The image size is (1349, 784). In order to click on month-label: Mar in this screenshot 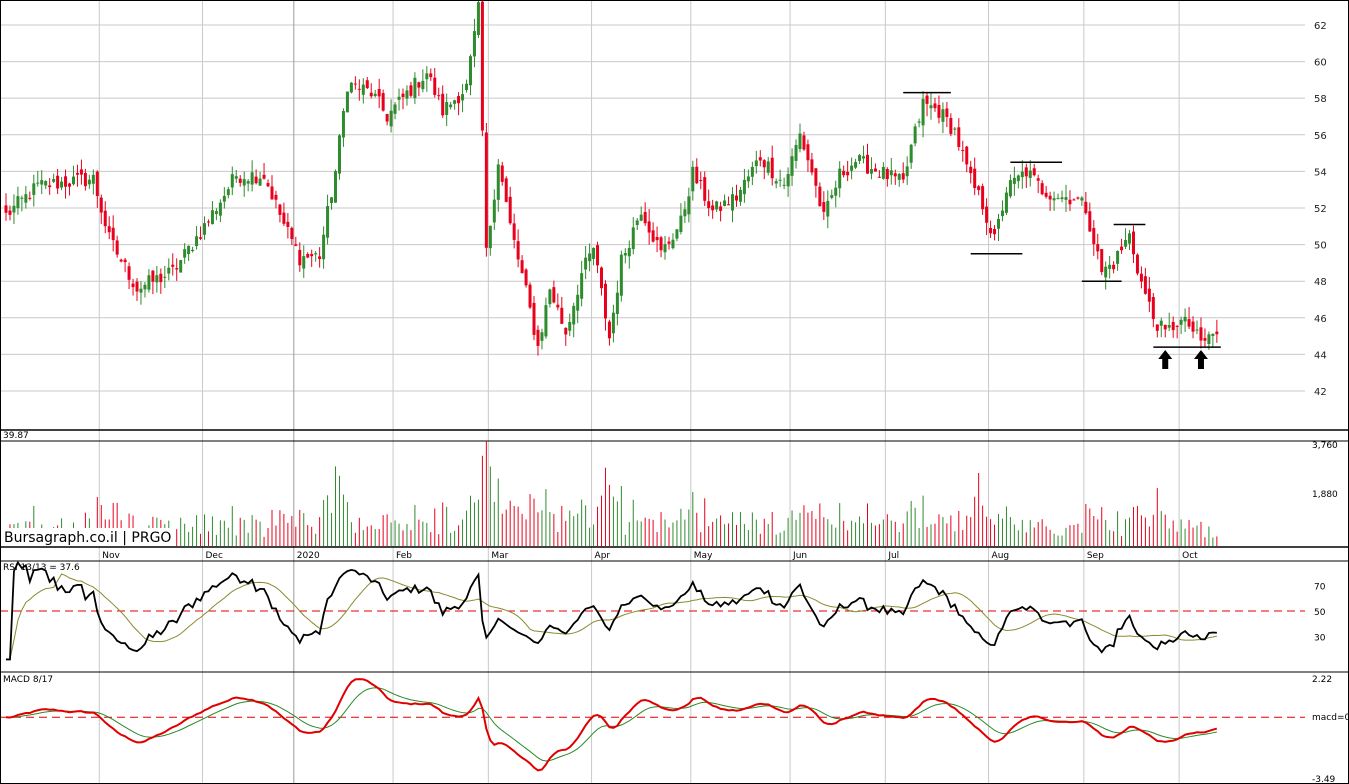, I will do `click(499, 556)`.